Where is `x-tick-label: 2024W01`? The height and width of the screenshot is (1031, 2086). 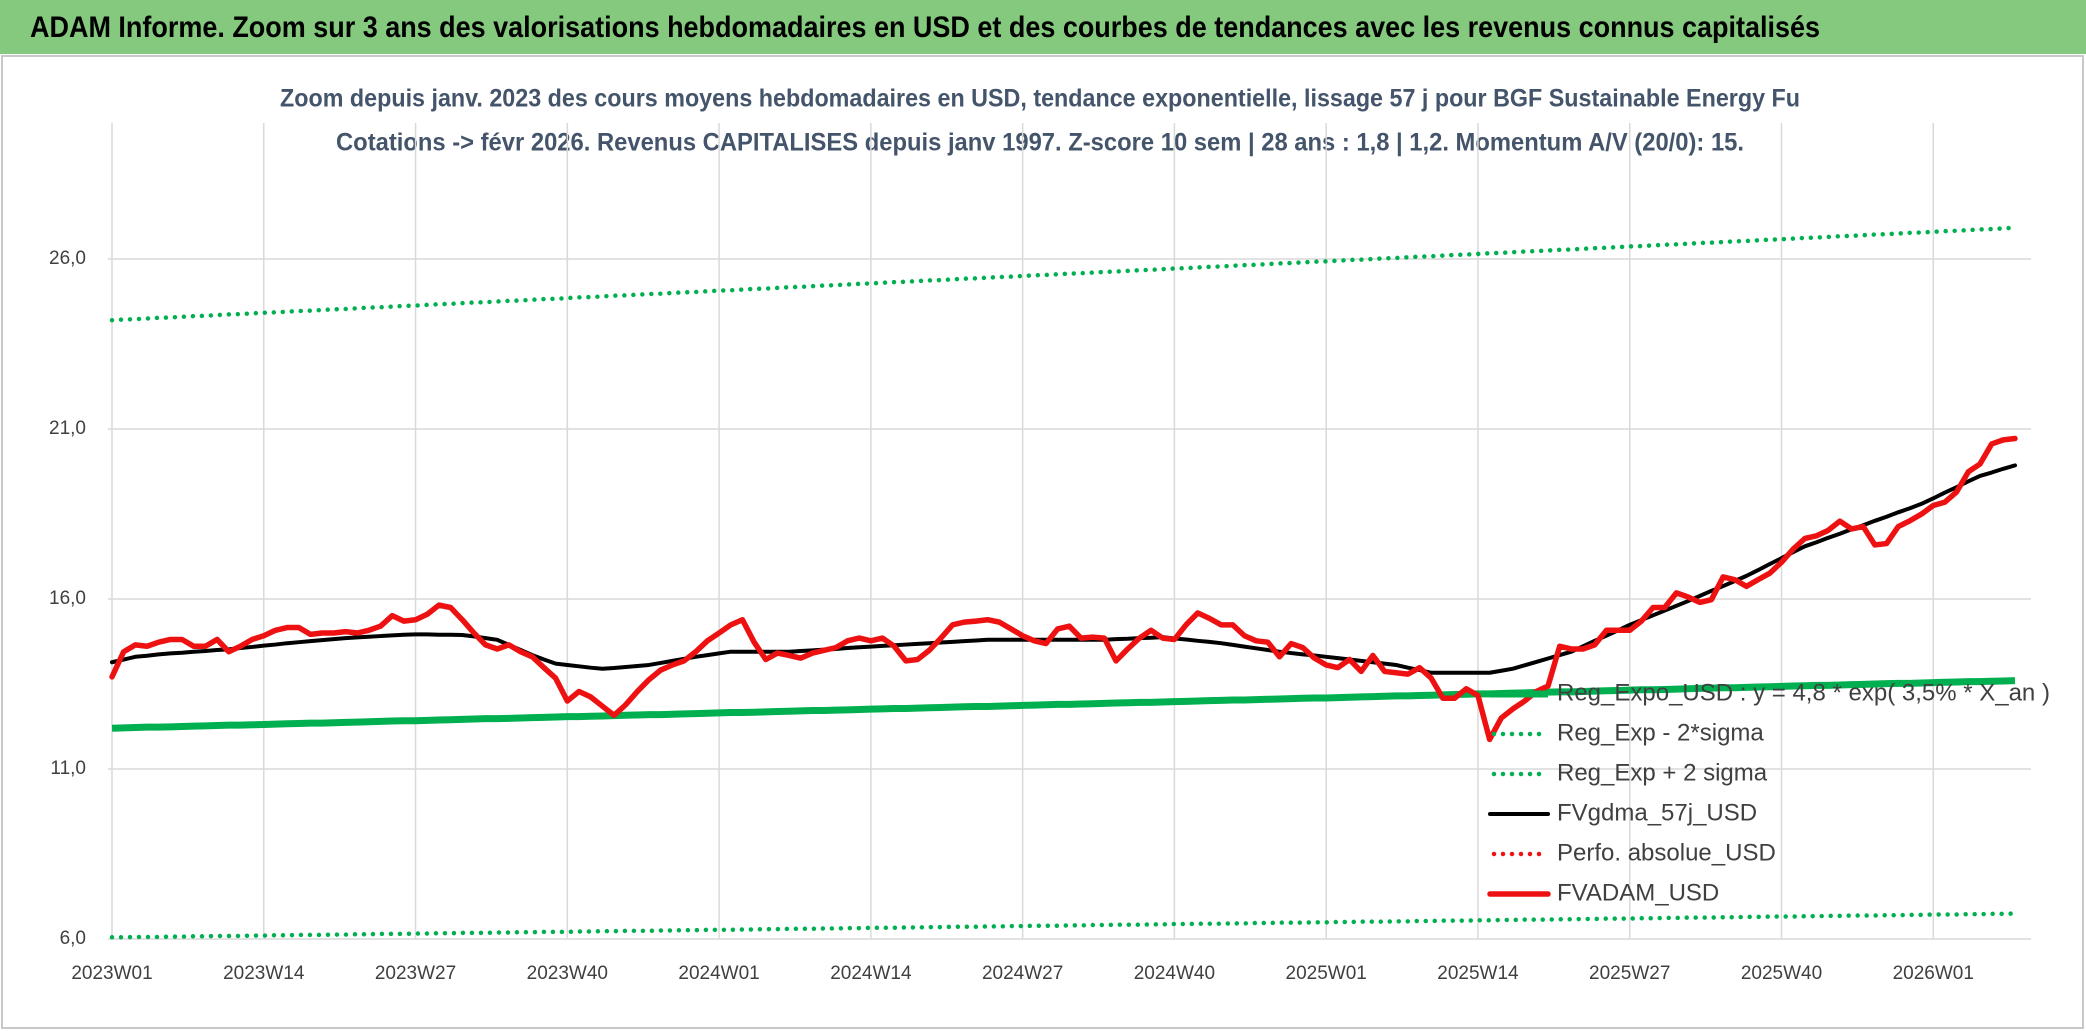
x-tick-label: 2024W01 is located at coordinates (718, 973).